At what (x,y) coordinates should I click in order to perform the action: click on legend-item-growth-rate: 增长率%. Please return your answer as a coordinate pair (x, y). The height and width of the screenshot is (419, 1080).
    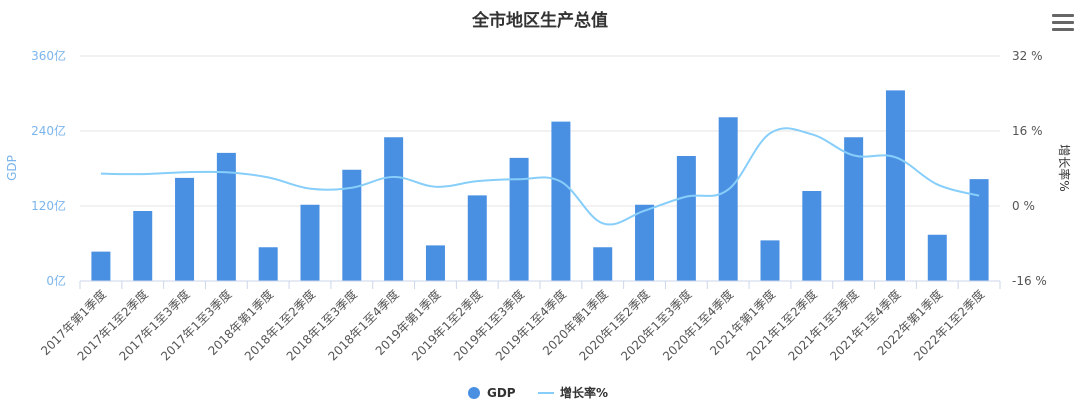
    Looking at the image, I should click on (573, 392).